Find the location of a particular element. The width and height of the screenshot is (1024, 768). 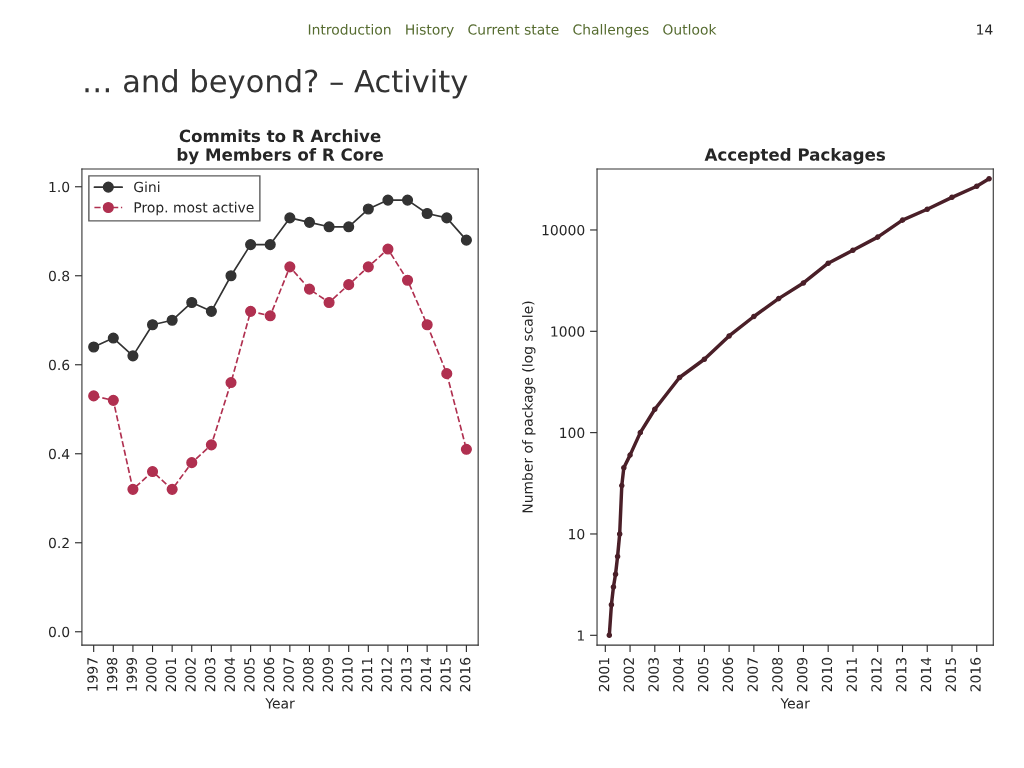

x-tick-label: 1999 is located at coordinates (131, 674).